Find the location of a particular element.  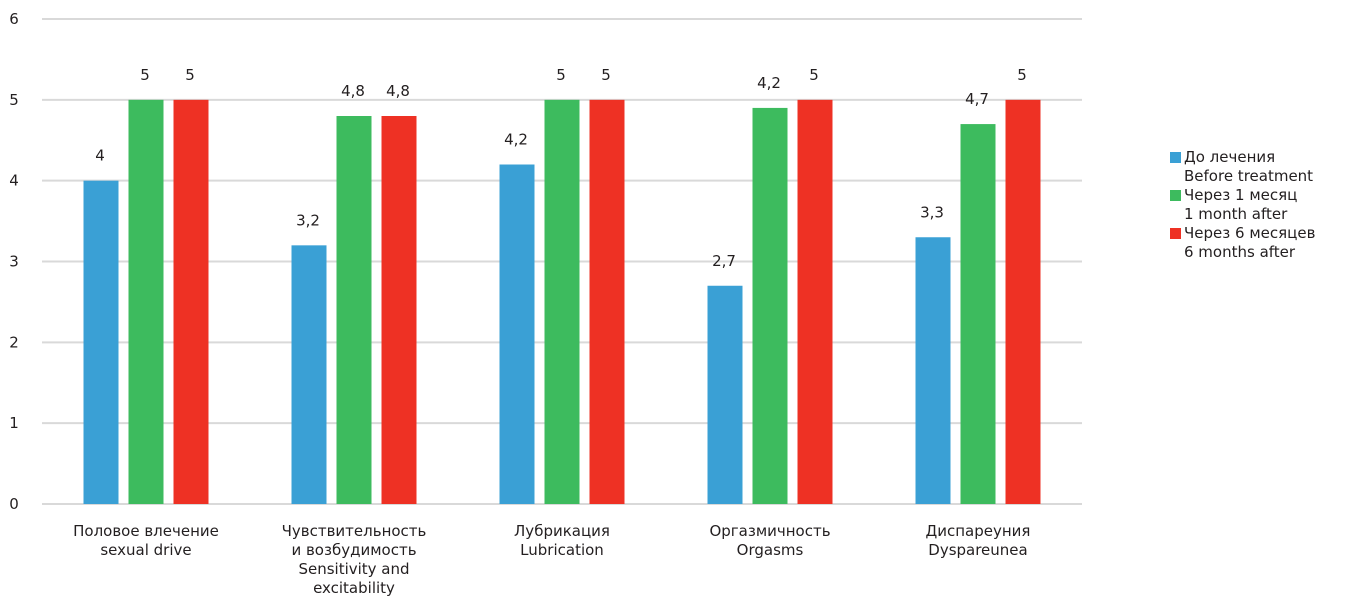

legend-label-line: До лечения is located at coordinates (1230, 157).